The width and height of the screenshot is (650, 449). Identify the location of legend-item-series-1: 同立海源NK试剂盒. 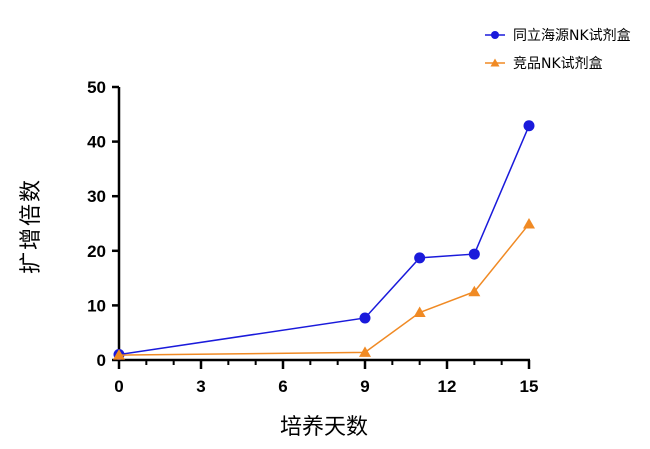
(558, 35).